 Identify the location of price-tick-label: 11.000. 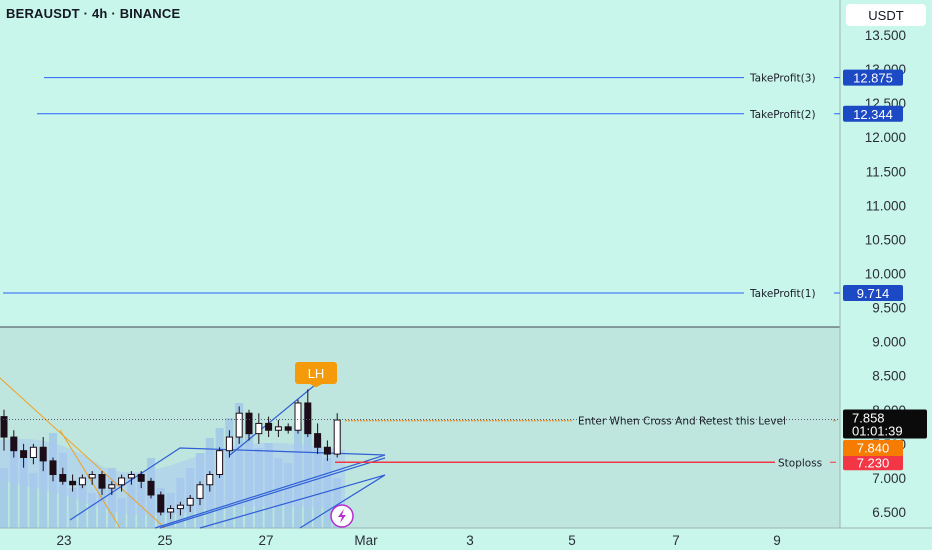
(886, 205).